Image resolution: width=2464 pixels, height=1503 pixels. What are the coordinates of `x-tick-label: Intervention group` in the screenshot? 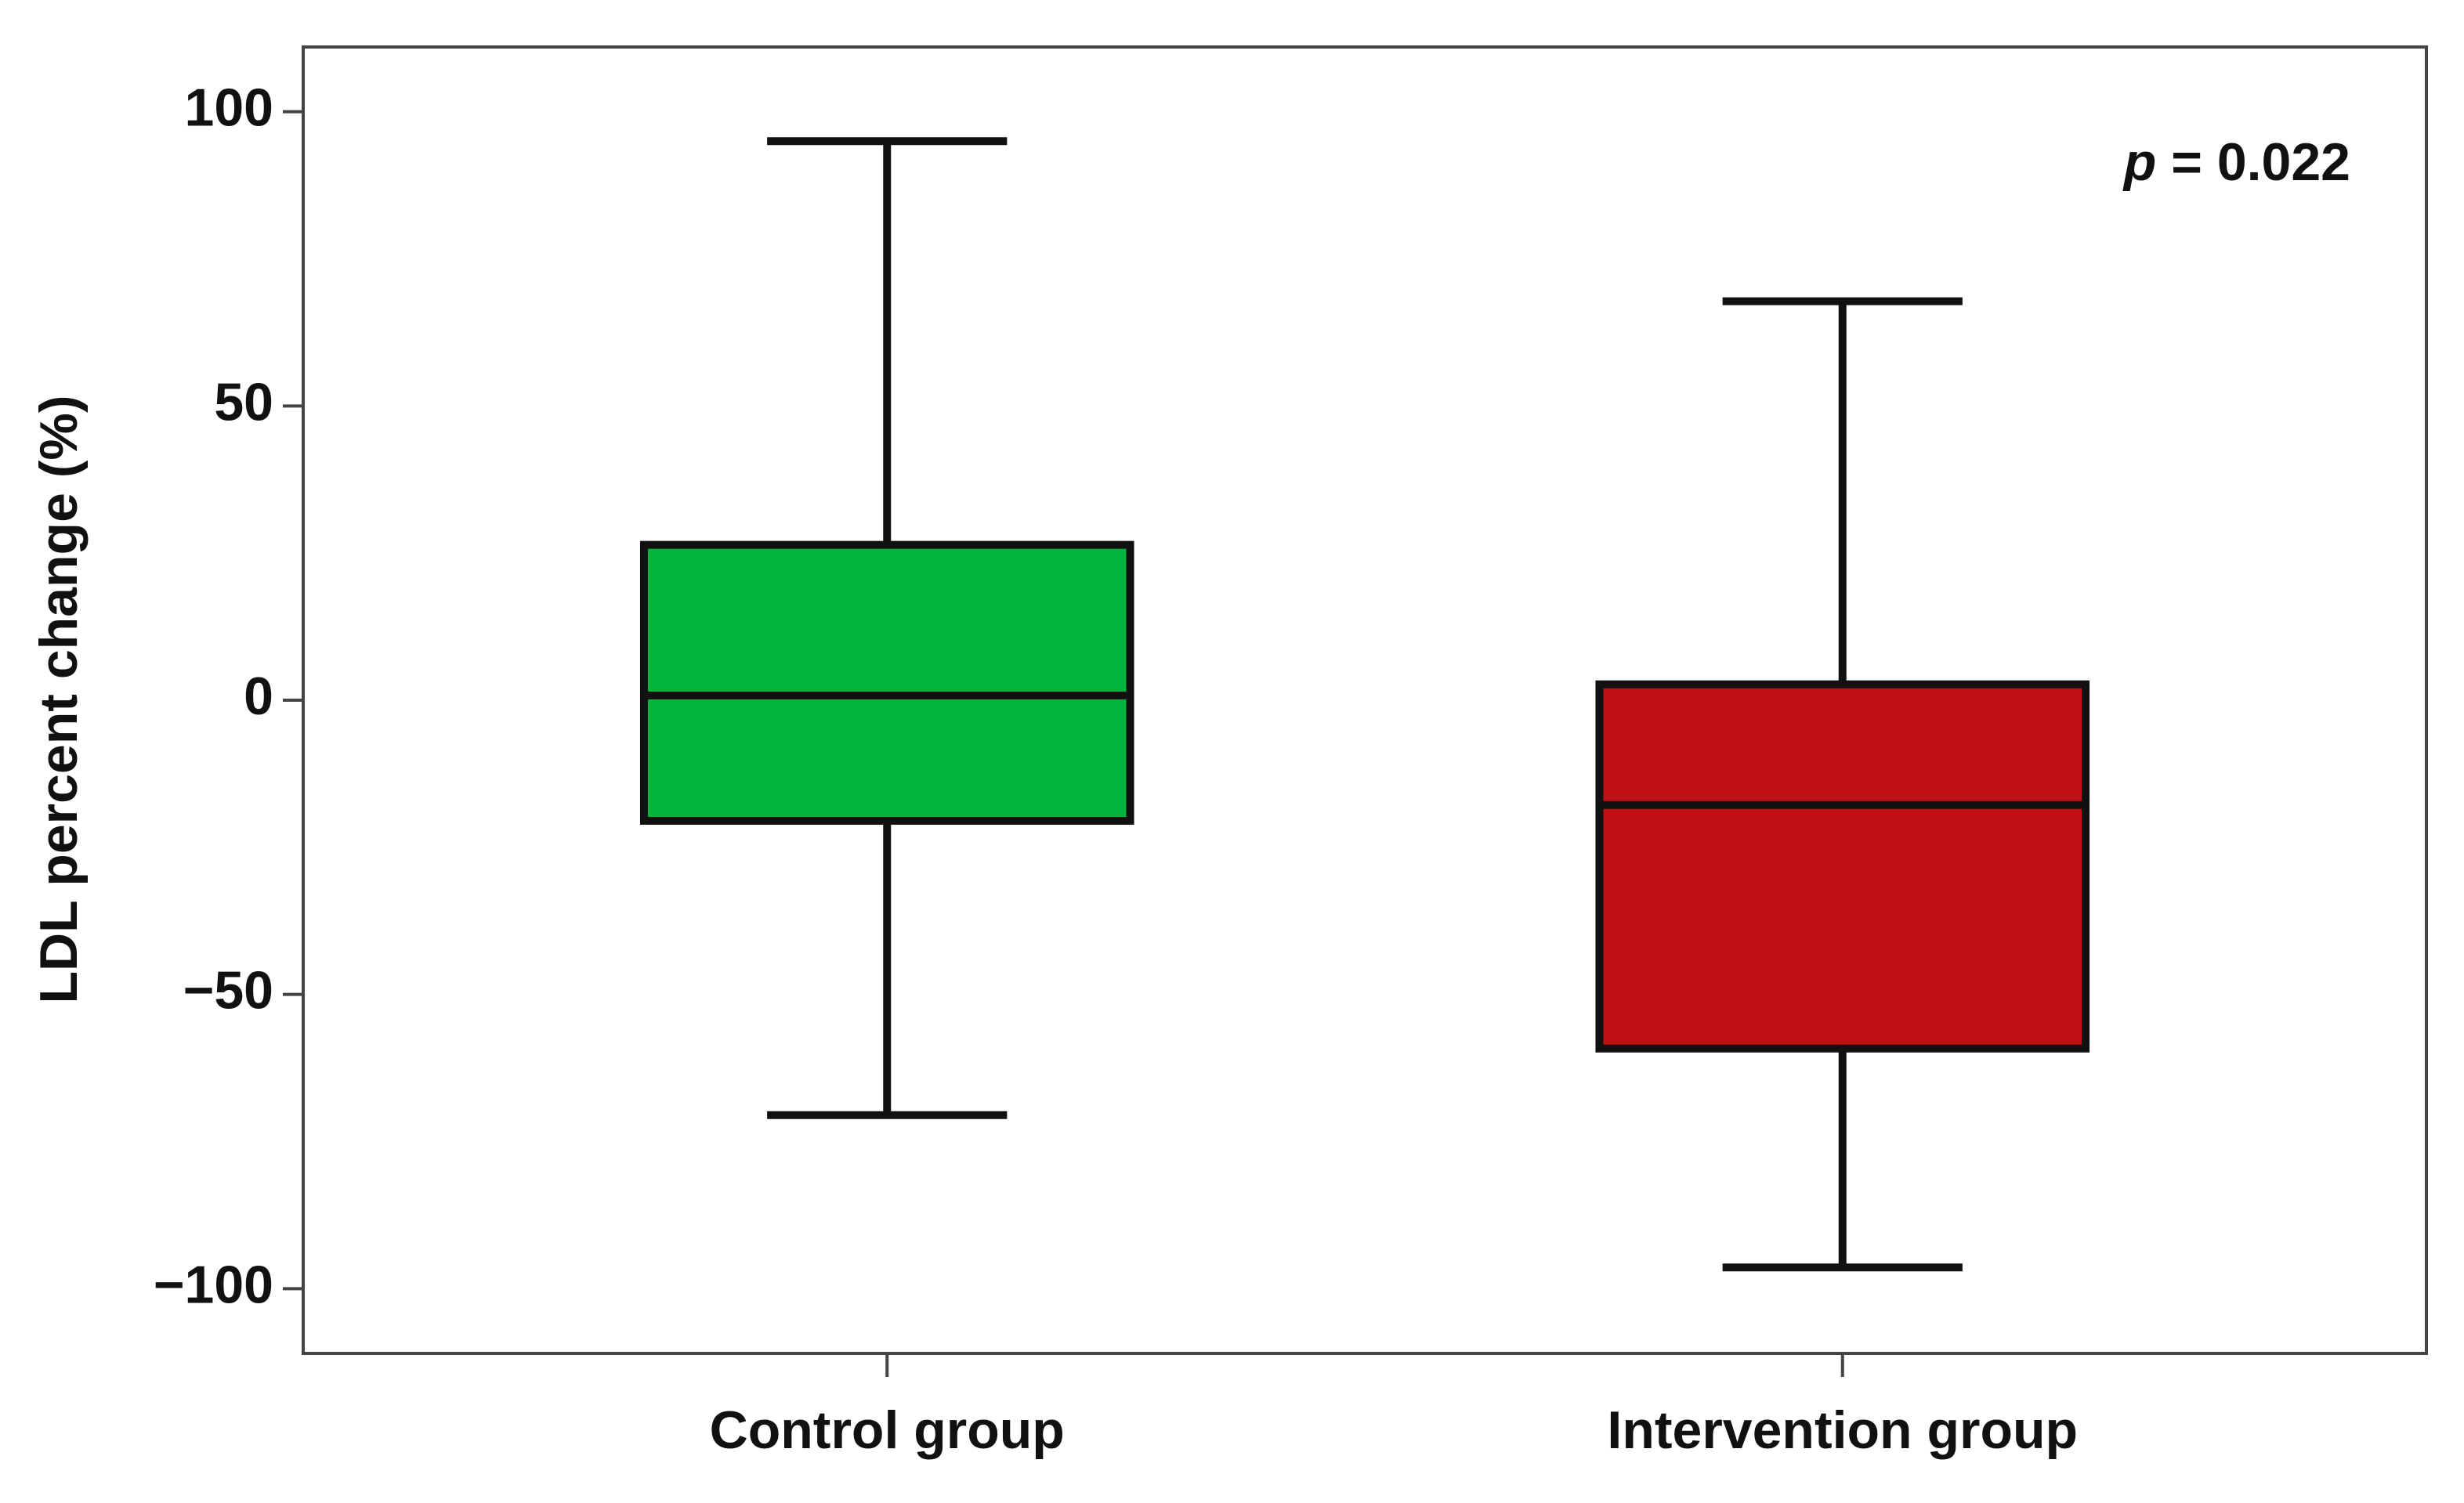 It's located at (1842, 1430).